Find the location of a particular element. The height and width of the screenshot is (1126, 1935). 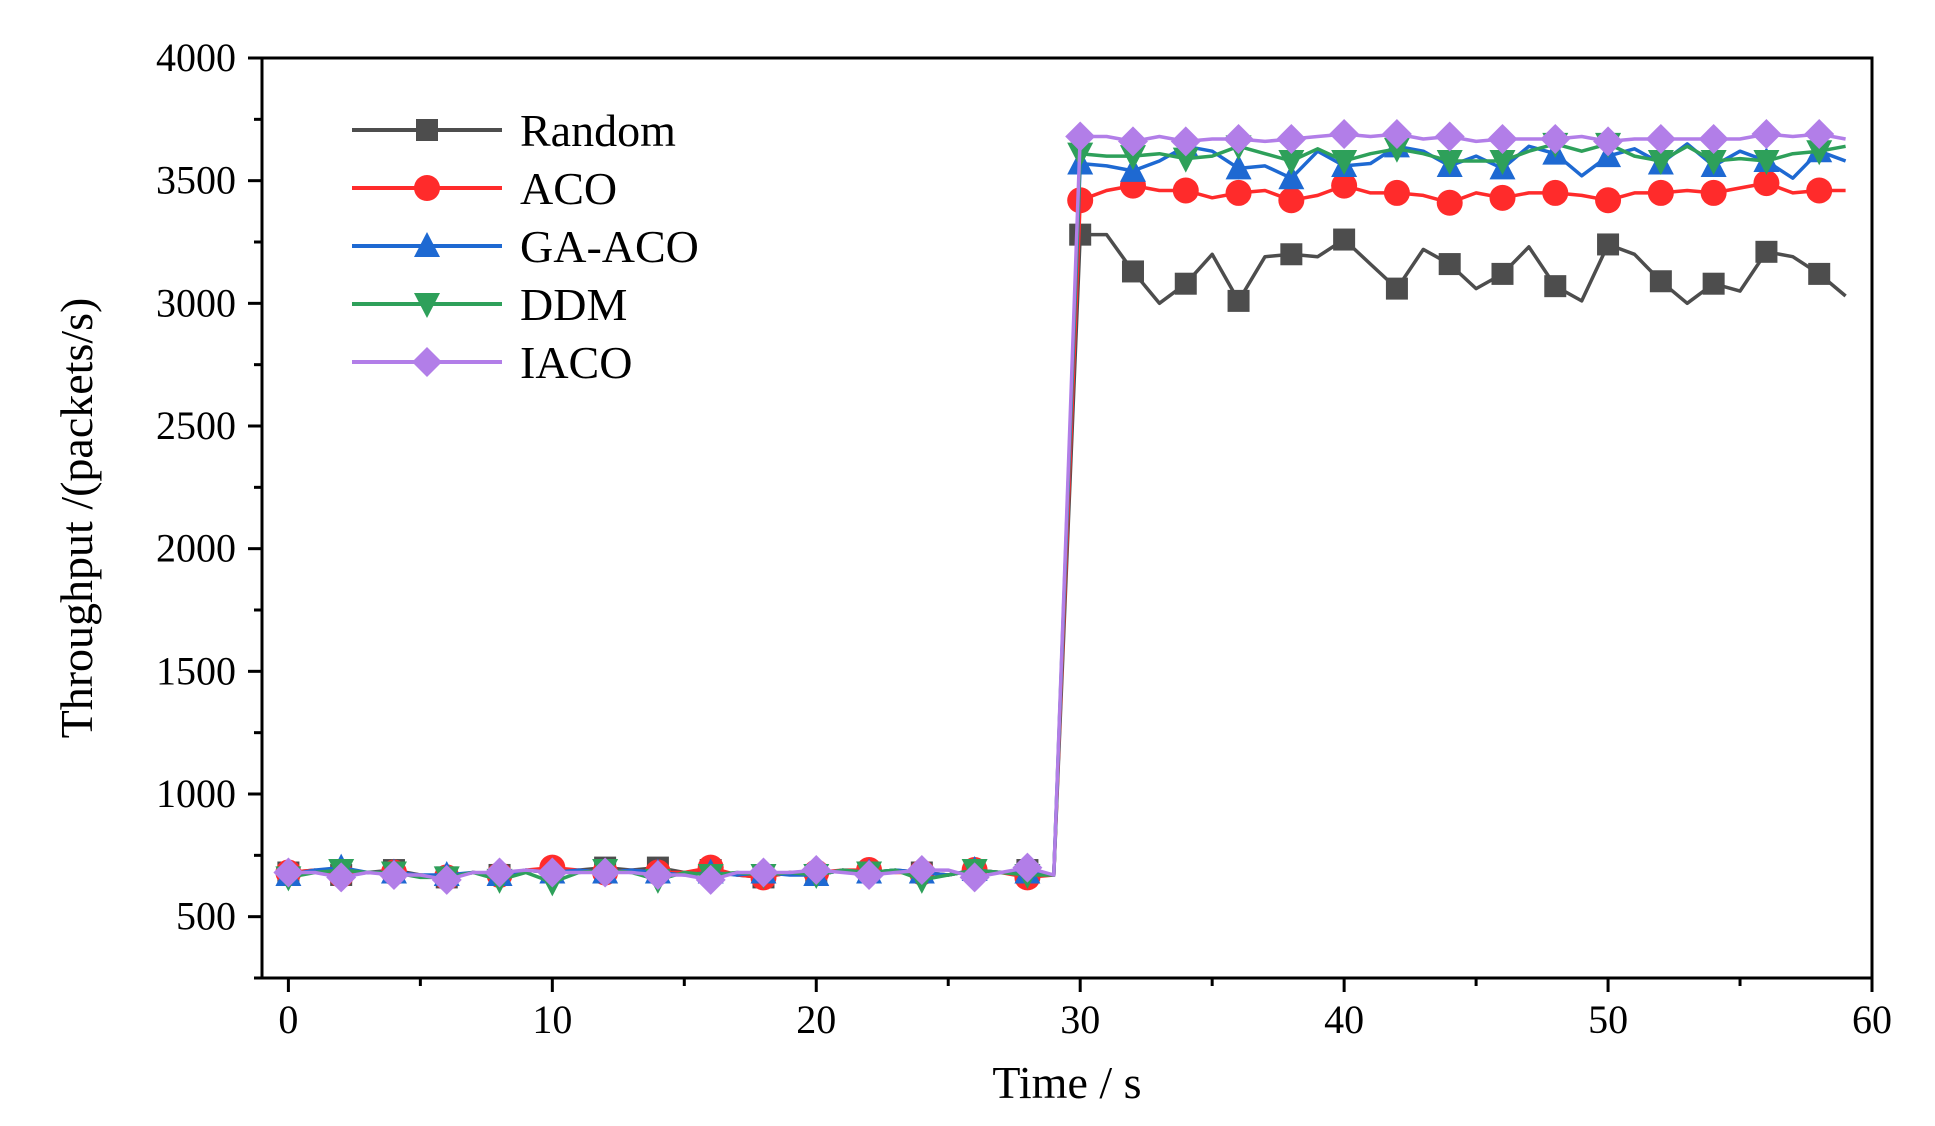

legend-label-iaco: IACO is located at coordinates (576, 362).